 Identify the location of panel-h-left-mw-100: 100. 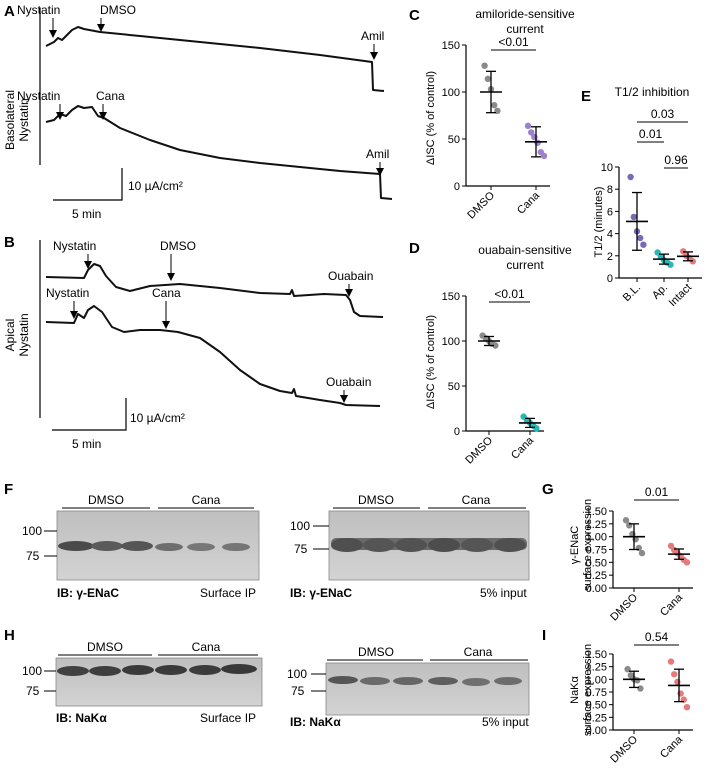
(32, 671).